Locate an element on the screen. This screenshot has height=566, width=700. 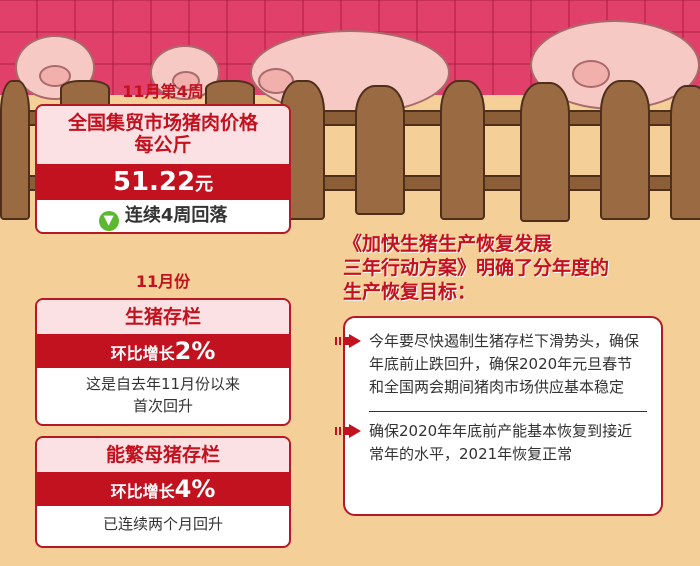
goal-item: 确保2020年年底前产能基本恢复到接近常年的水平，2021年恢复正常 is located at coordinates (491, 443).